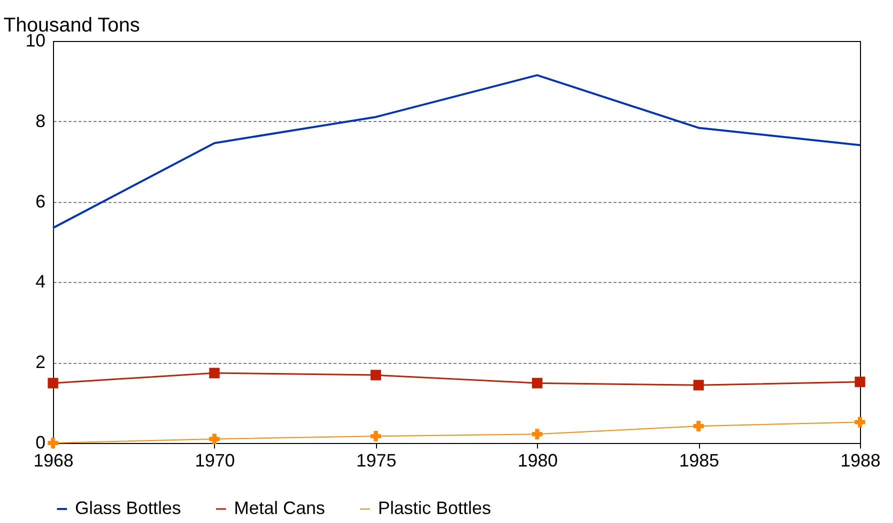 This screenshot has height=523, width=893. What do you see at coordinates (128, 508) in the screenshot?
I see `legend-label: Glass Bottles` at bounding box center [128, 508].